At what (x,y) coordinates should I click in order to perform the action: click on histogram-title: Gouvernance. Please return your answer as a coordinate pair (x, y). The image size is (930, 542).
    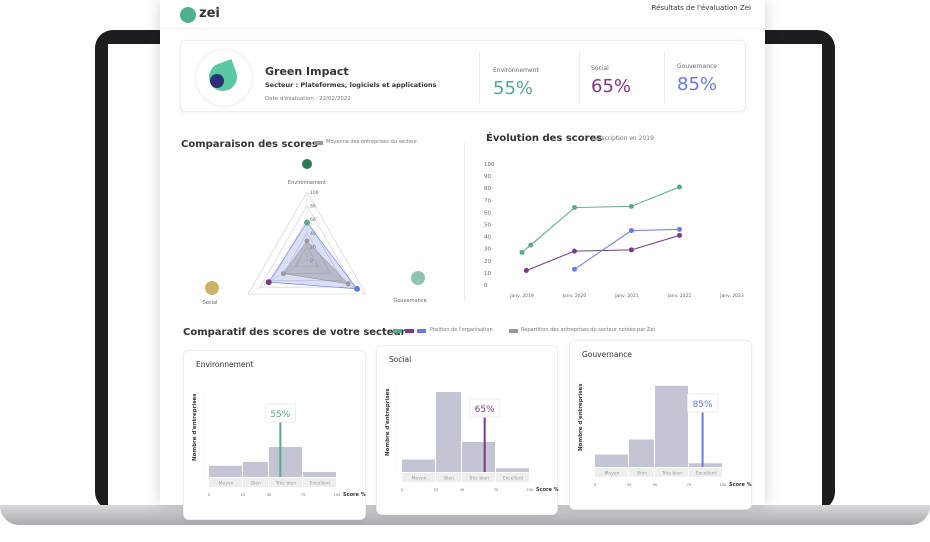
    Looking at the image, I should click on (607, 354).